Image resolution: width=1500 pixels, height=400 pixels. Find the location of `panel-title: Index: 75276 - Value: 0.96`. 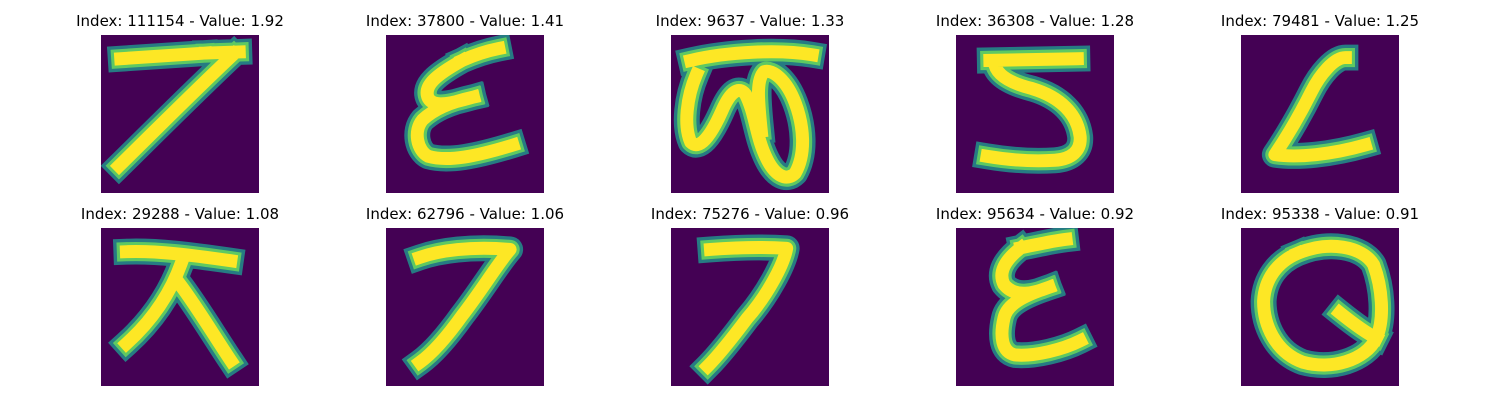

panel-title: Index: 75276 - Value: 0.96 is located at coordinates (750, 214).